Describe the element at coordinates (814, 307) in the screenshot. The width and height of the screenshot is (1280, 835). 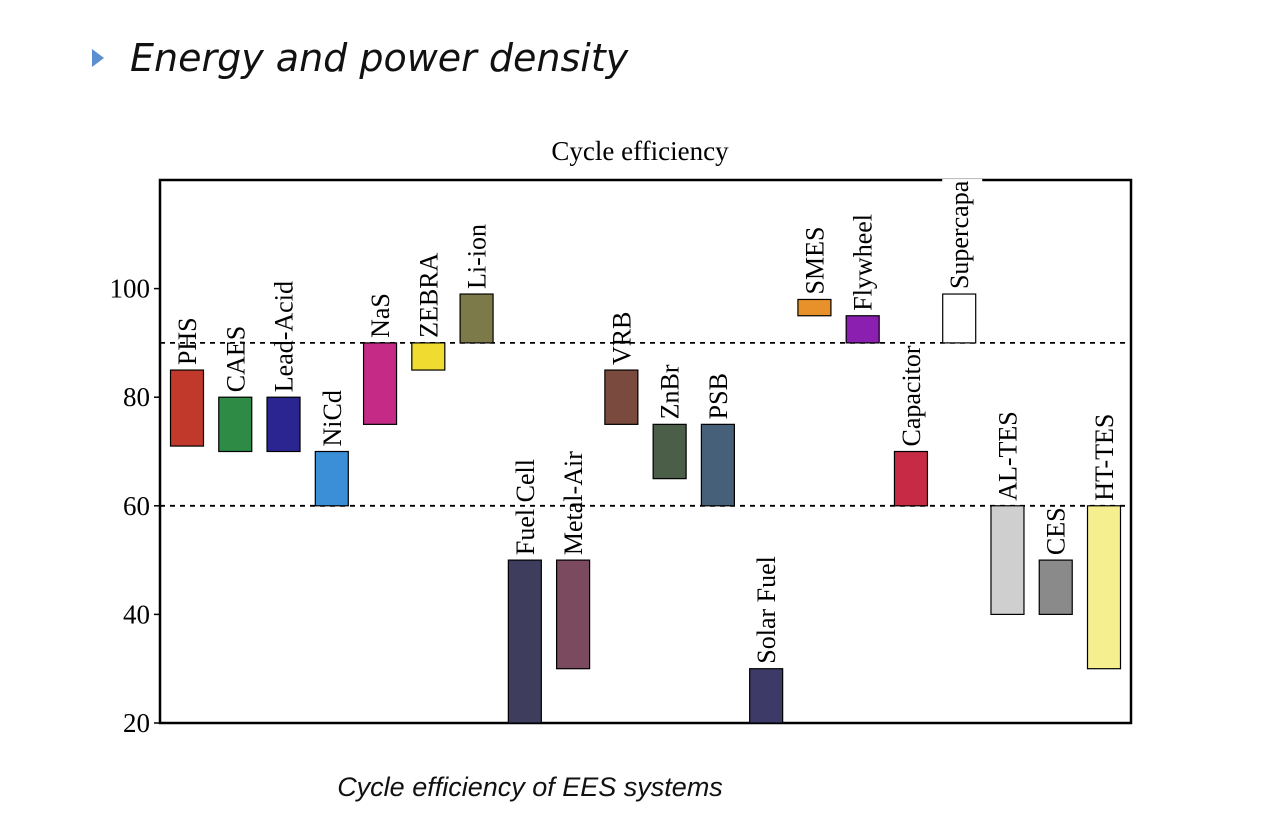
I see `bar-smes` at that location.